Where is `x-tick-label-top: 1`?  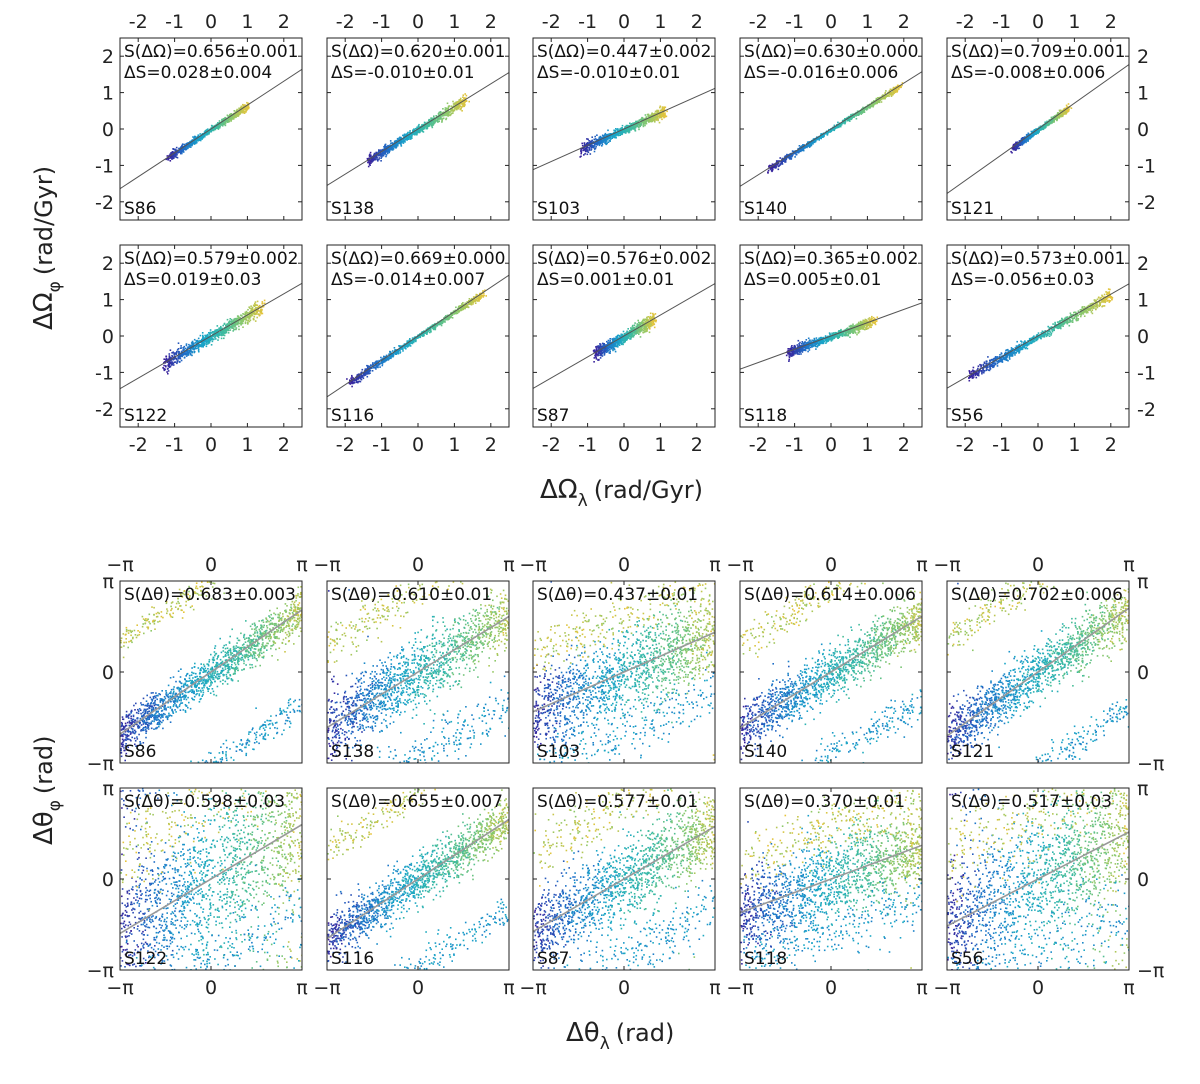
x-tick-label-top: 1 is located at coordinates (1074, 22).